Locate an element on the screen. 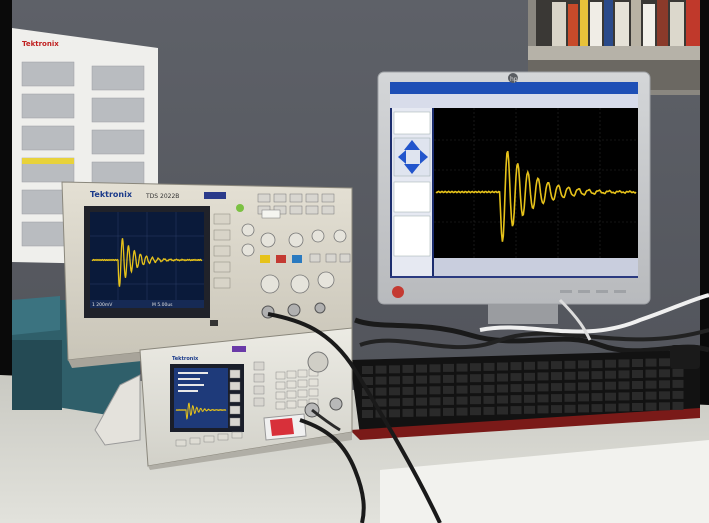  keyboard is located at coordinates (525, 395).